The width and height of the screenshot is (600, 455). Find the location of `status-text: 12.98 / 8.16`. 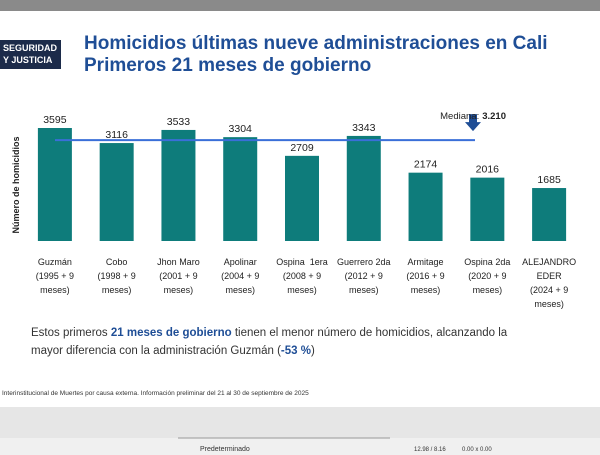

status-text: 12.98 / 8.16 is located at coordinates (430, 450).